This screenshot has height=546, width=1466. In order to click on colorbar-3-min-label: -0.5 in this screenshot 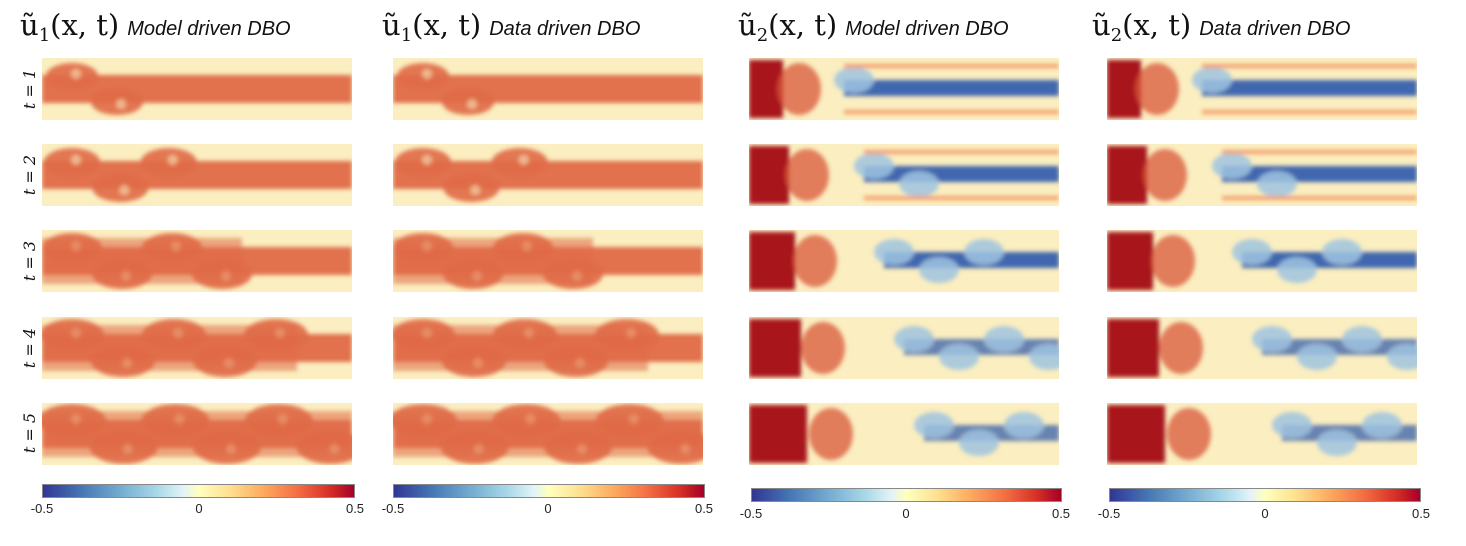, I will do `click(751, 513)`.